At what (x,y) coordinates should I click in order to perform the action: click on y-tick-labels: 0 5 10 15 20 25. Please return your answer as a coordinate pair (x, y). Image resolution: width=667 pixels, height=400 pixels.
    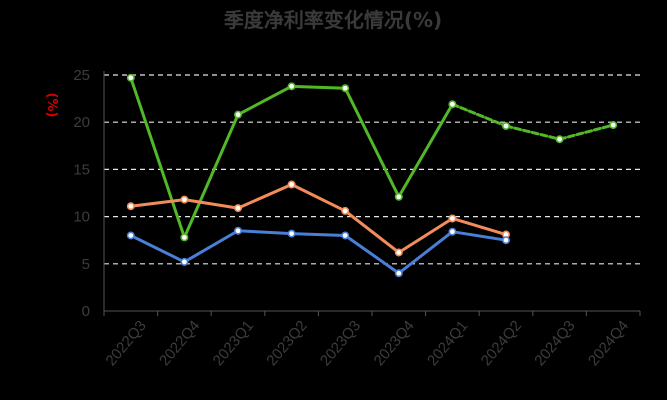
    Looking at the image, I should click on (81, 193).